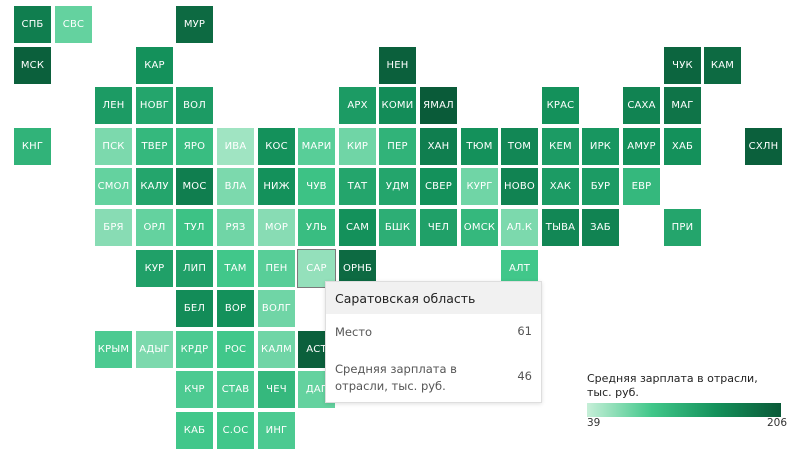 The height and width of the screenshot is (450, 800). Describe the element at coordinates (600, 146) in the screenshot. I see `region-tile: ИРК` at that location.